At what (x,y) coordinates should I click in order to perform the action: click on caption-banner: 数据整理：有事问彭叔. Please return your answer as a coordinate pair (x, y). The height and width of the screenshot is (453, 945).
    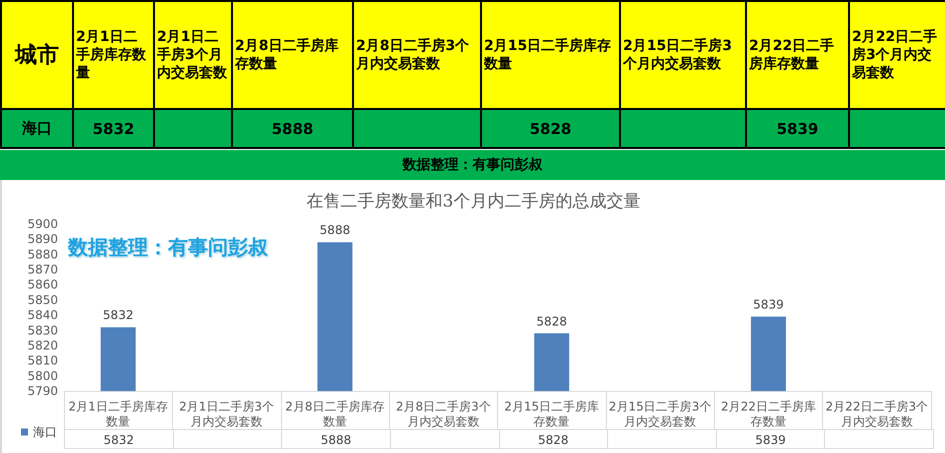
    Looking at the image, I should click on (472, 165).